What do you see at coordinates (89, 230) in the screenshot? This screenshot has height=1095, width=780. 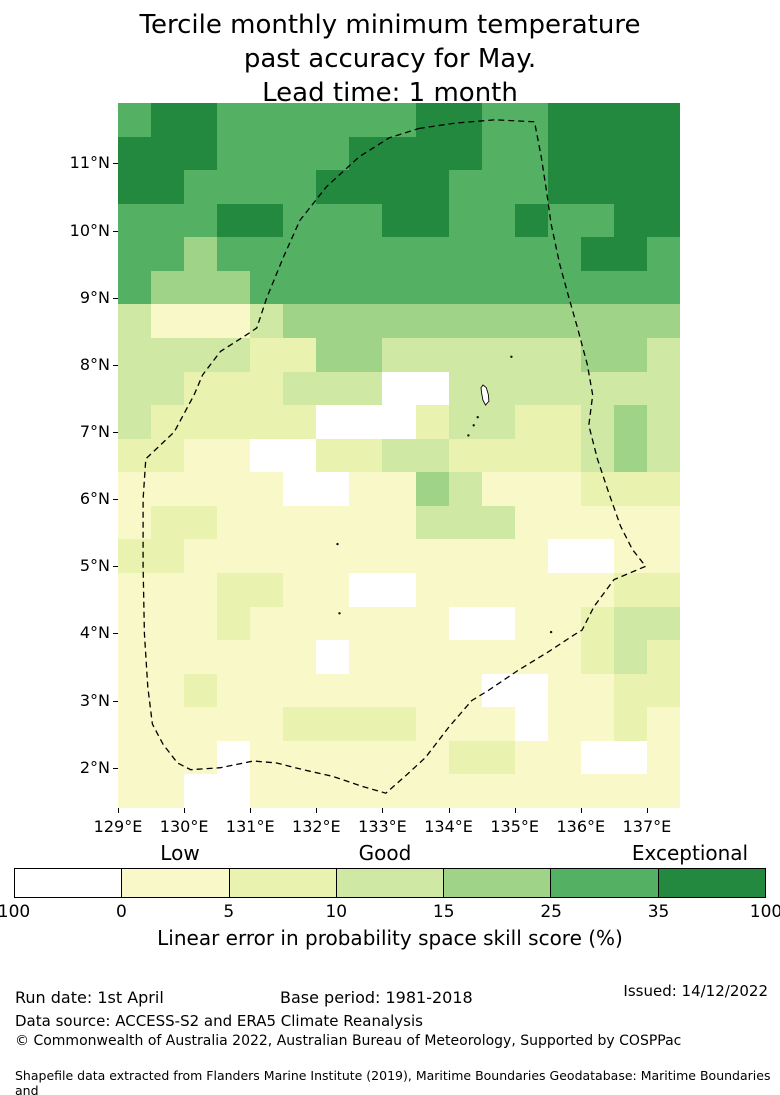 I see `y-tick-label: 10°N` at bounding box center [89, 230].